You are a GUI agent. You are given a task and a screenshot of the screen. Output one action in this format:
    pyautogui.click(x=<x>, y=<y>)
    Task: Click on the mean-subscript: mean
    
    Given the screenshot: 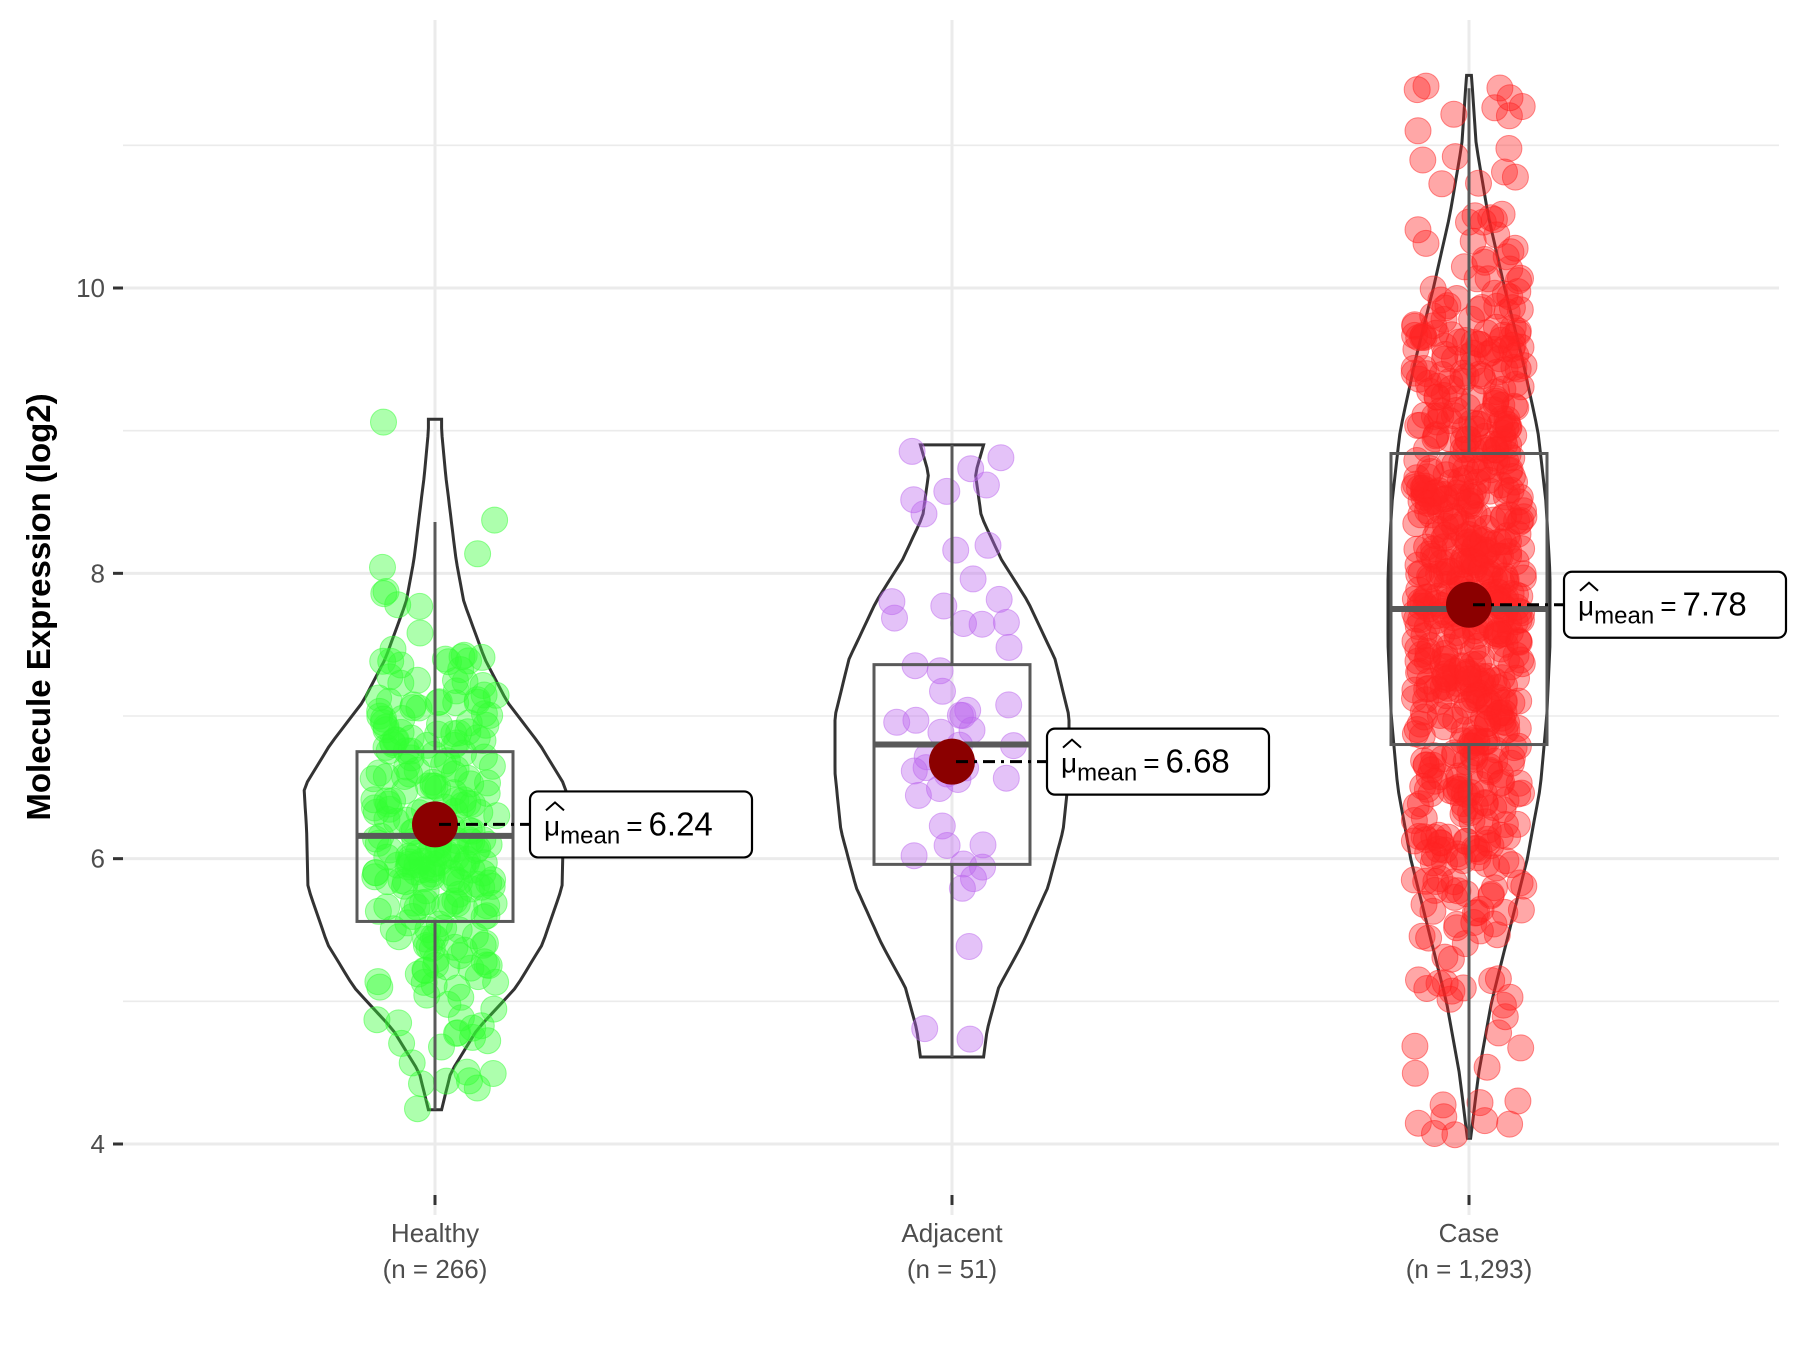 What is the action you would take?
    pyautogui.click(x=1624, y=616)
    